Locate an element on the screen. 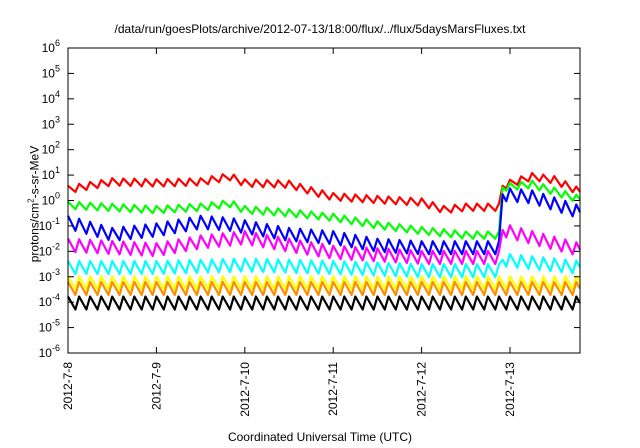 This screenshot has height=448, width=640. x-tick-label: 2012-7-8 is located at coordinates (68, 386).